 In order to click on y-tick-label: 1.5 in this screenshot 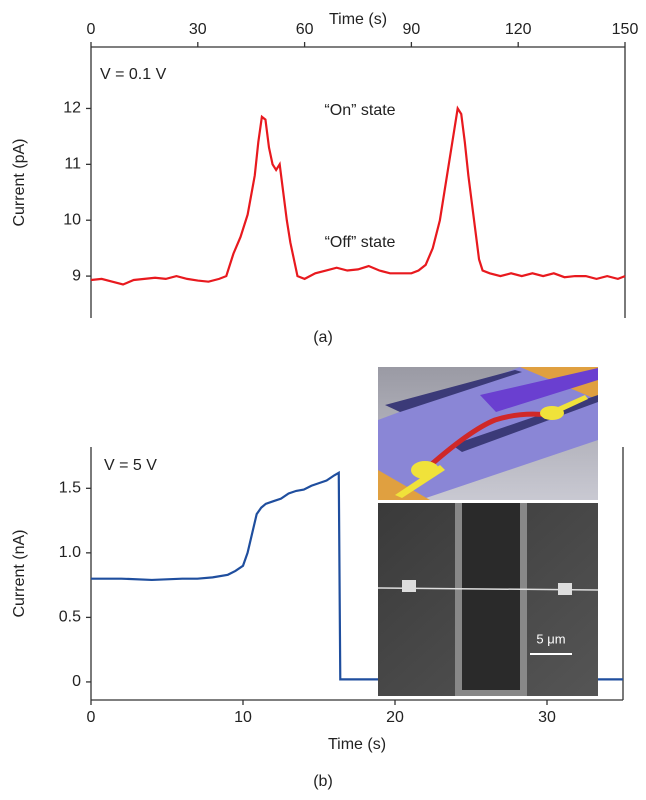, I will do `click(70, 488)`.